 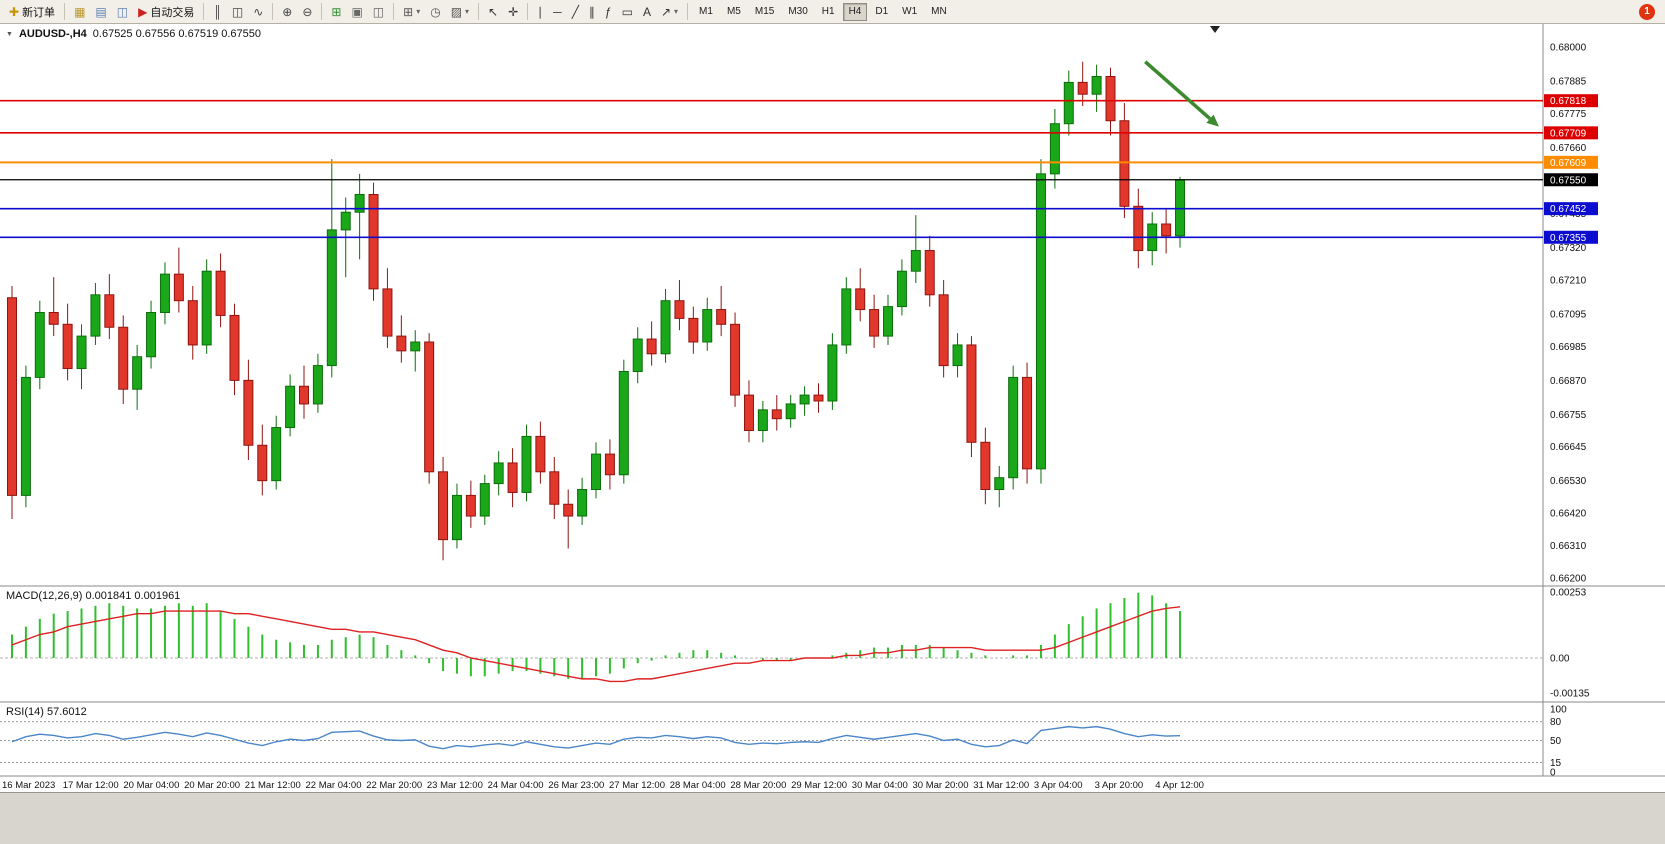 What do you see at coordinates (176, 34) in the screenshot?
I see `ohlc-values: 0.67525 0.67556 0.67519 0.67550` at bounding box center [176, 34].